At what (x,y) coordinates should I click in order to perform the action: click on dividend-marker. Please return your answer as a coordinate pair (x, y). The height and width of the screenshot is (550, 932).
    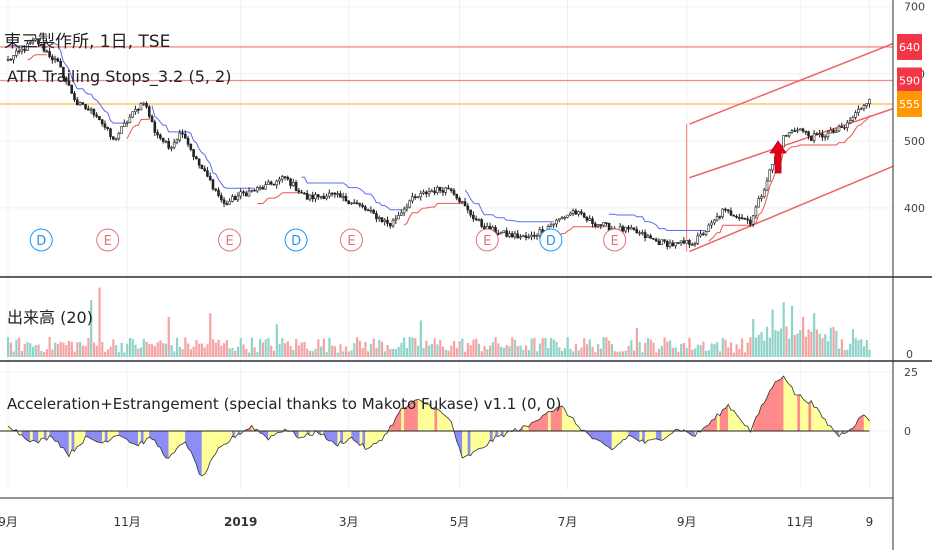
    Looking at the image, I should click on (41, 240).